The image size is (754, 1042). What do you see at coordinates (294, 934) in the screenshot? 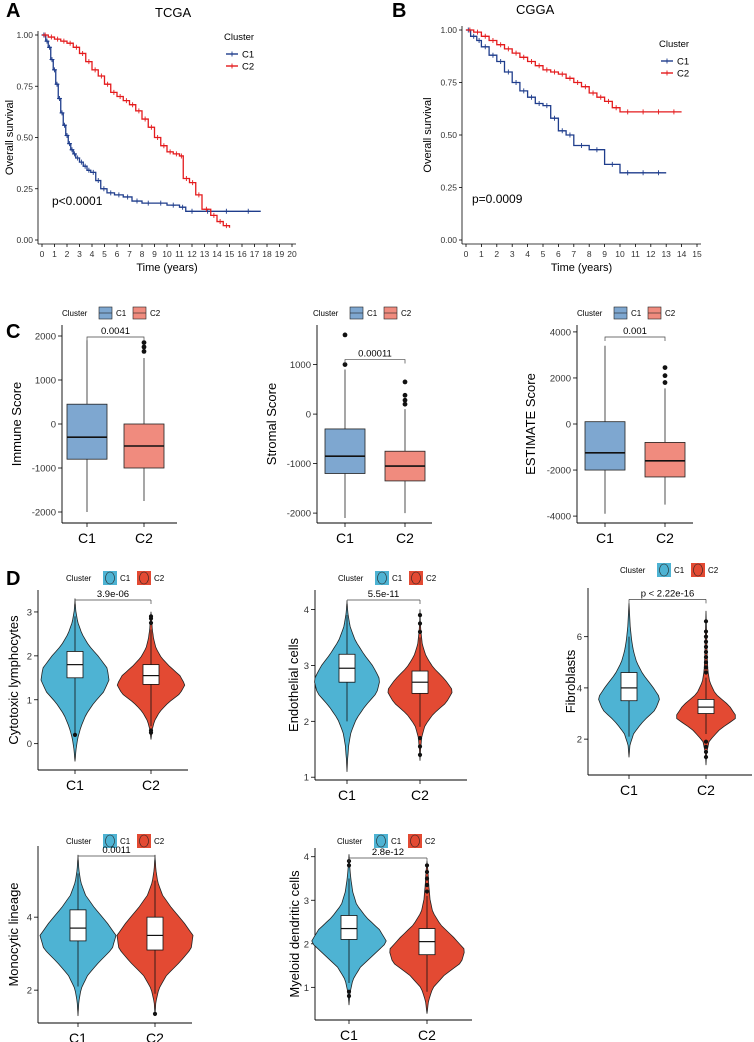
I see `y-axis-title: Myeloid dendritic cells` at bounding box center [294, 934].